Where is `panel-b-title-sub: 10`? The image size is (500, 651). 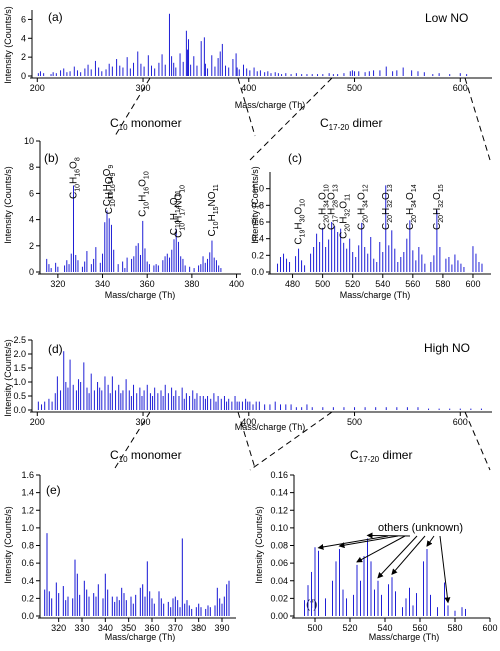
panel-b-title-sub: 10 is located at coordinates (123, 127).